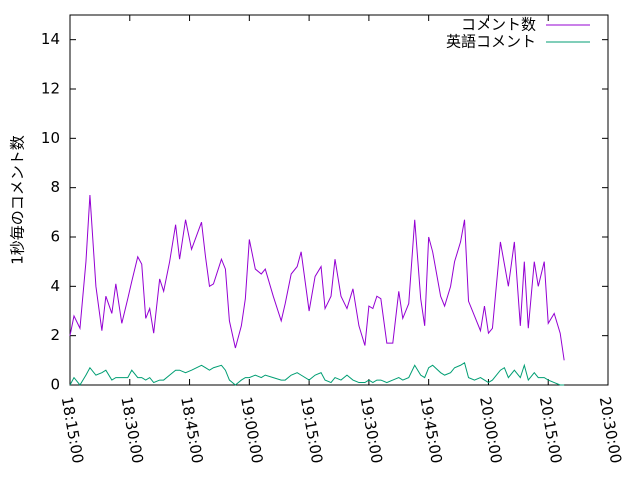  Describe the element at coordinates (50, 89) in the screenshot. I see `y-tick-label: 12` at that location.